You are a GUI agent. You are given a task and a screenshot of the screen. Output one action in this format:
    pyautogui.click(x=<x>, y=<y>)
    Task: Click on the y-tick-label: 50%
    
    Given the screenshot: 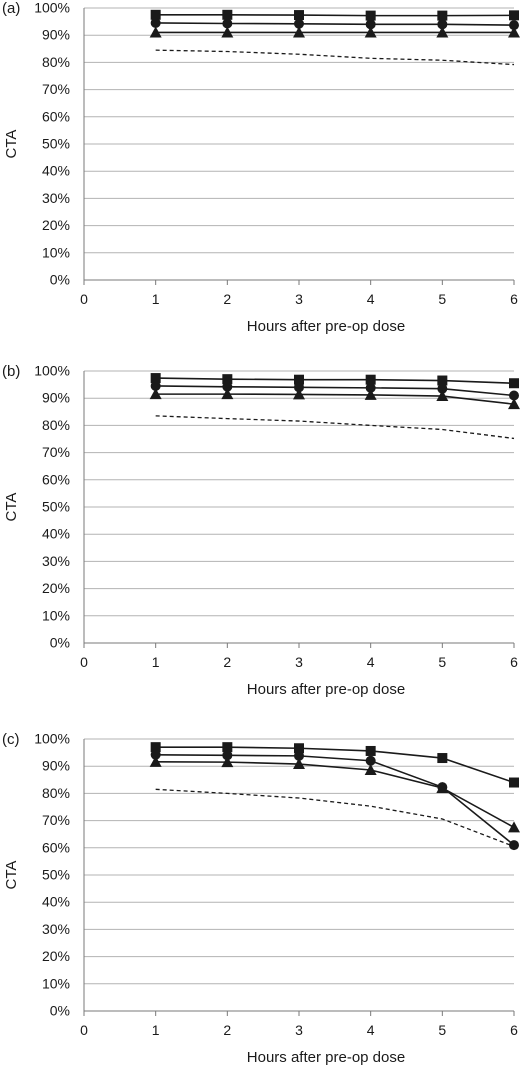 What is the action you would take?
    pyautogui.click(x=56, y=507)
    